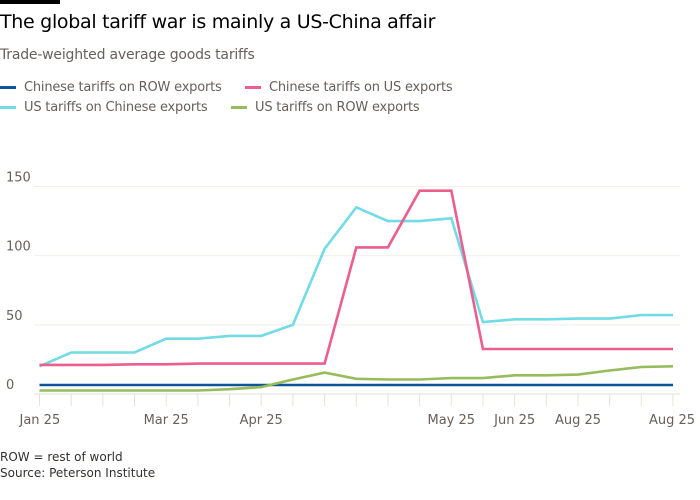 The height and width of the screenshot is (500, 700). What do you see at coordinates (261, 420) in the screenshot?
I see `x-tick-label: Apr 25` at bounding box center [261, 420].